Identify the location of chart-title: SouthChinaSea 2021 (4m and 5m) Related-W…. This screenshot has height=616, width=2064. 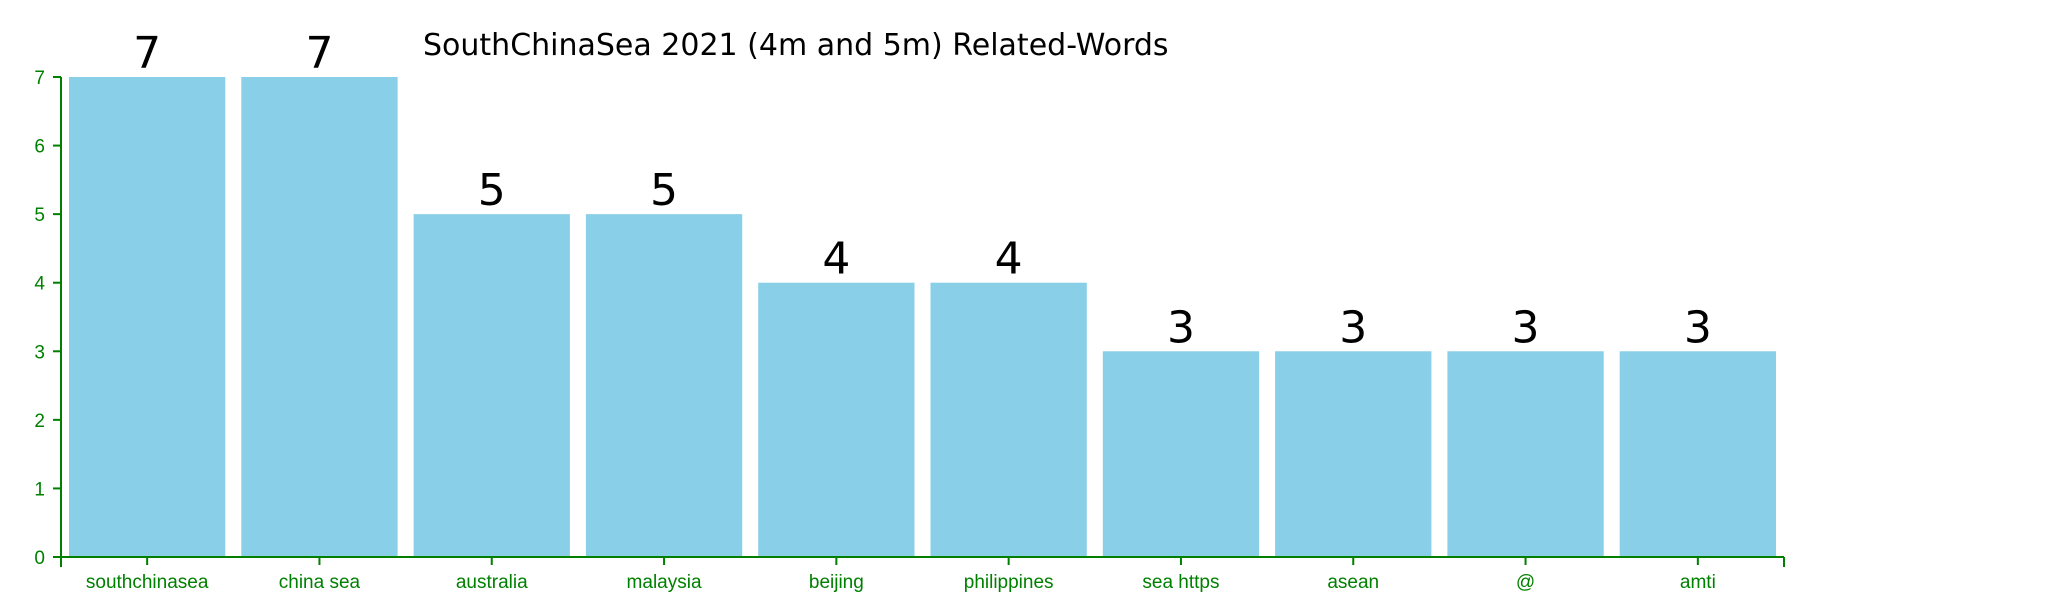
(796, 45).